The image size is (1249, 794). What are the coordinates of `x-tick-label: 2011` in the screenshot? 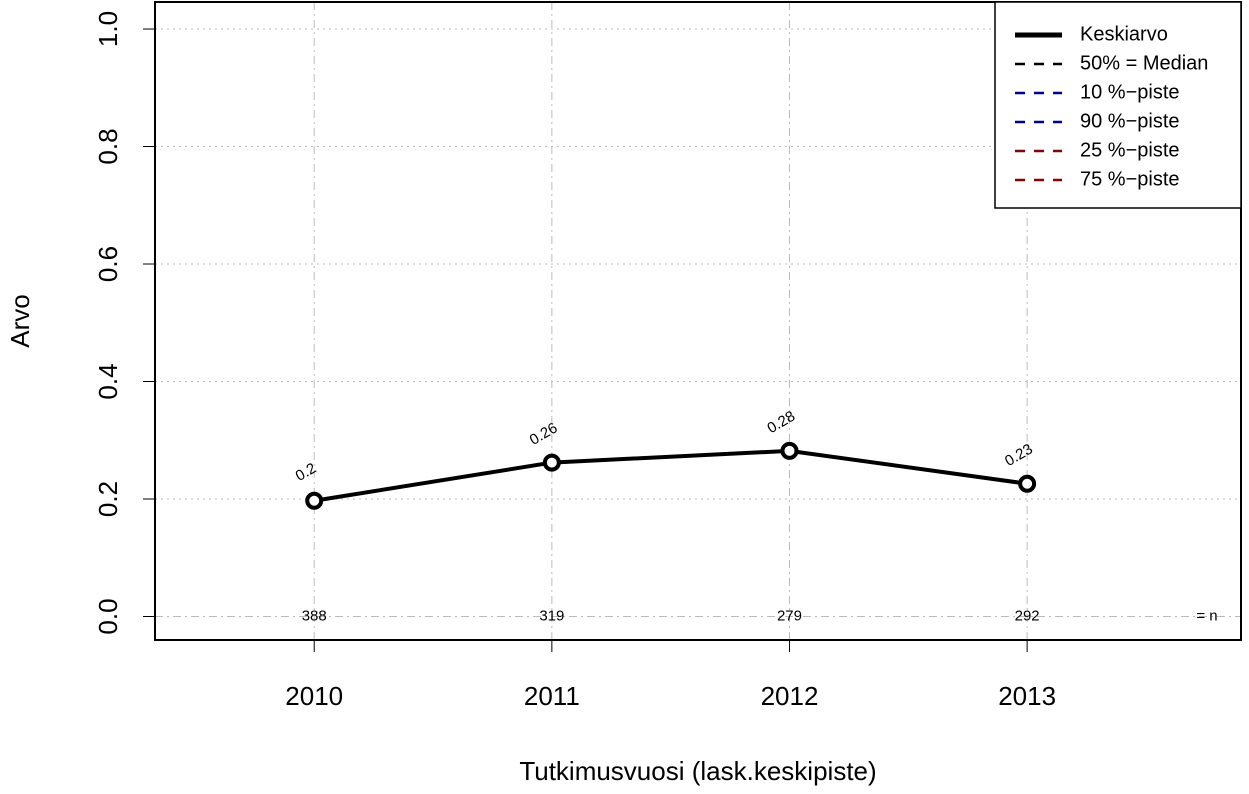 It's located at (552, 696).